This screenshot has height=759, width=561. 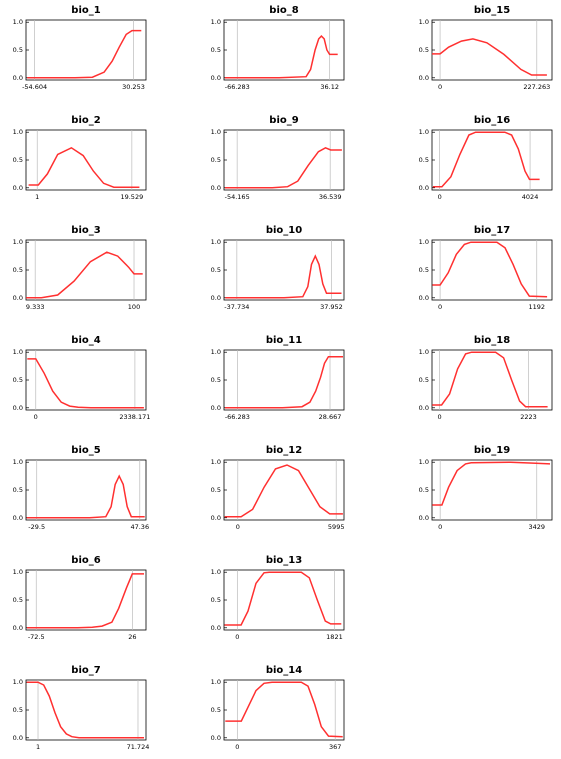 I want to click on chart-title: bio_11, so click(x=284, y=340).